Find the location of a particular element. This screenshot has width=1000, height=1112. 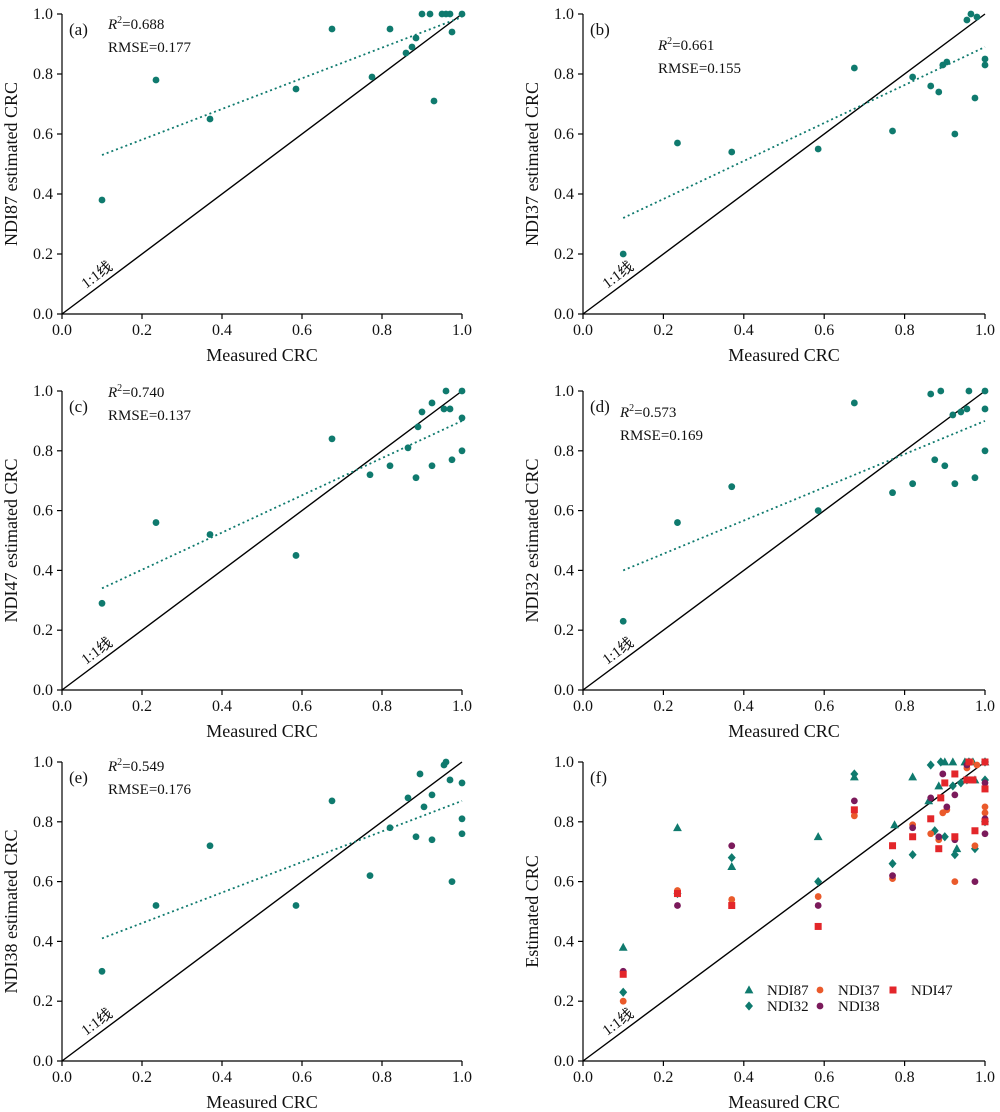

legend-marker-ndi32 is located at coordinates (749, 1006).